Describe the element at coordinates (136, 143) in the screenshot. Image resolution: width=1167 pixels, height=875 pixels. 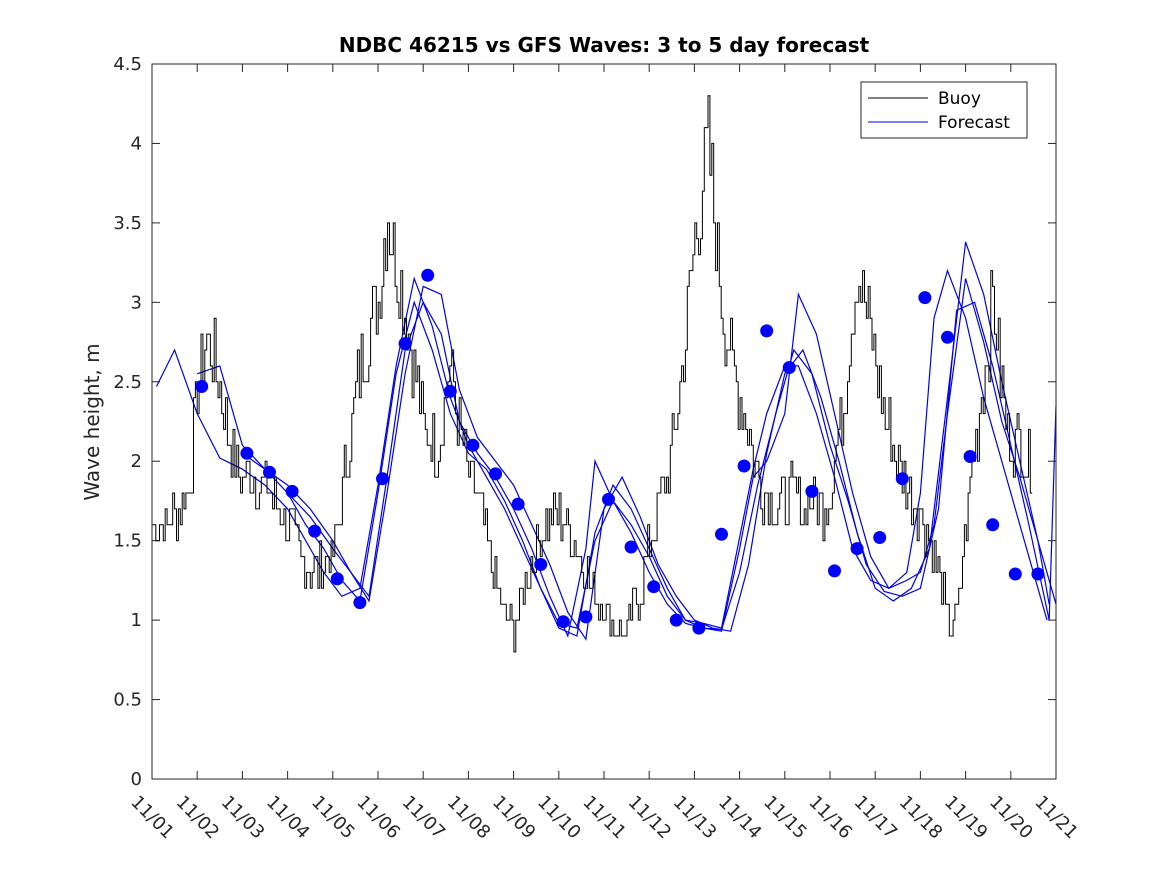
I see `y-tick-label: 4` at that location.